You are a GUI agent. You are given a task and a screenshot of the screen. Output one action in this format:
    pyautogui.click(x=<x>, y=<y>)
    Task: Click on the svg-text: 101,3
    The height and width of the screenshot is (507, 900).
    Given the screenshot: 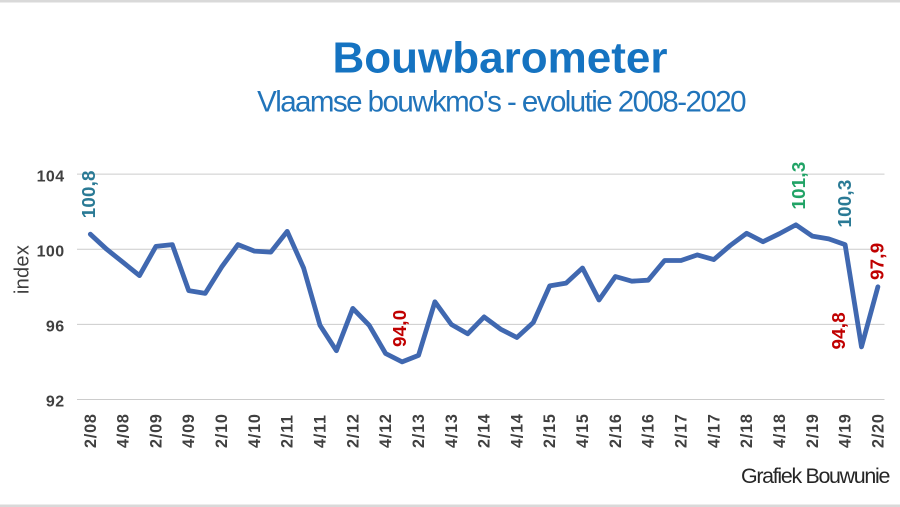 What is the action you would take?
    pyautogui.click(x=798, y=186)
    